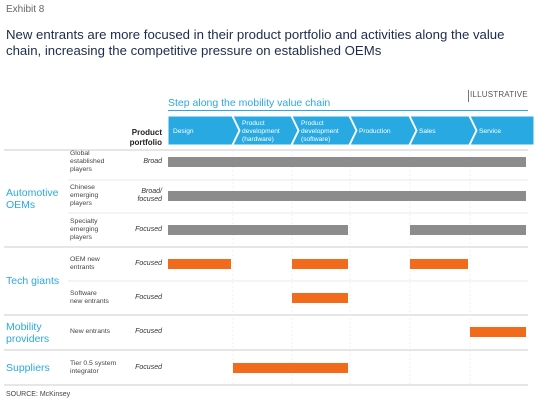 This screenshot has height=407, width=550. Describe the element at coordinates (148, 367) in the screenshot. I see `row-portfolio-7-line-1: Focused` at that location.